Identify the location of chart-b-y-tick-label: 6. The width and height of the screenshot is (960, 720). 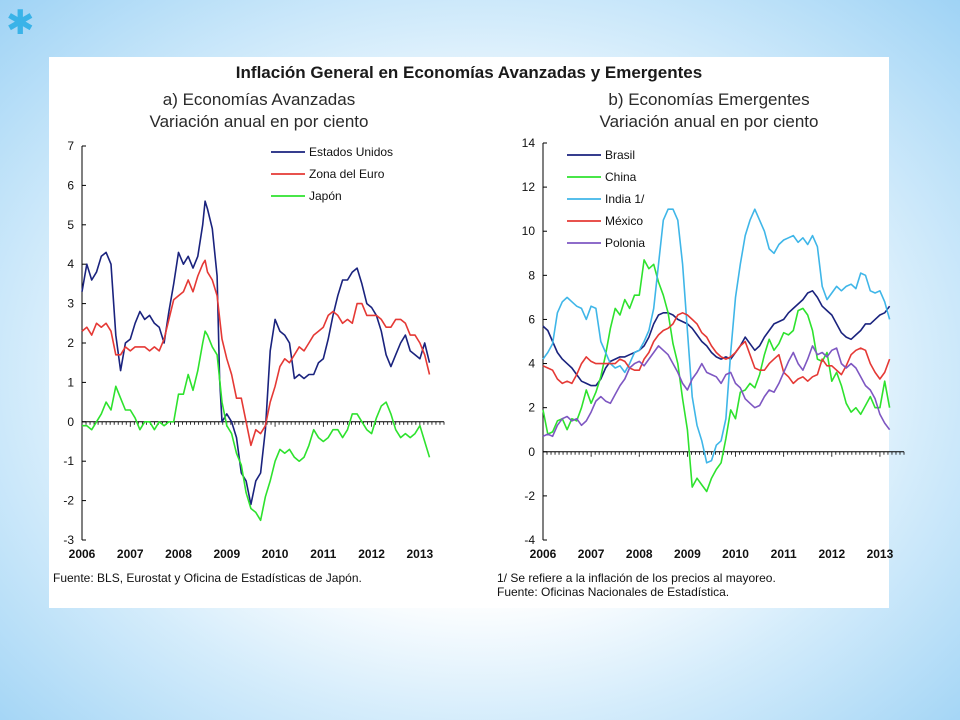
(531, 319).